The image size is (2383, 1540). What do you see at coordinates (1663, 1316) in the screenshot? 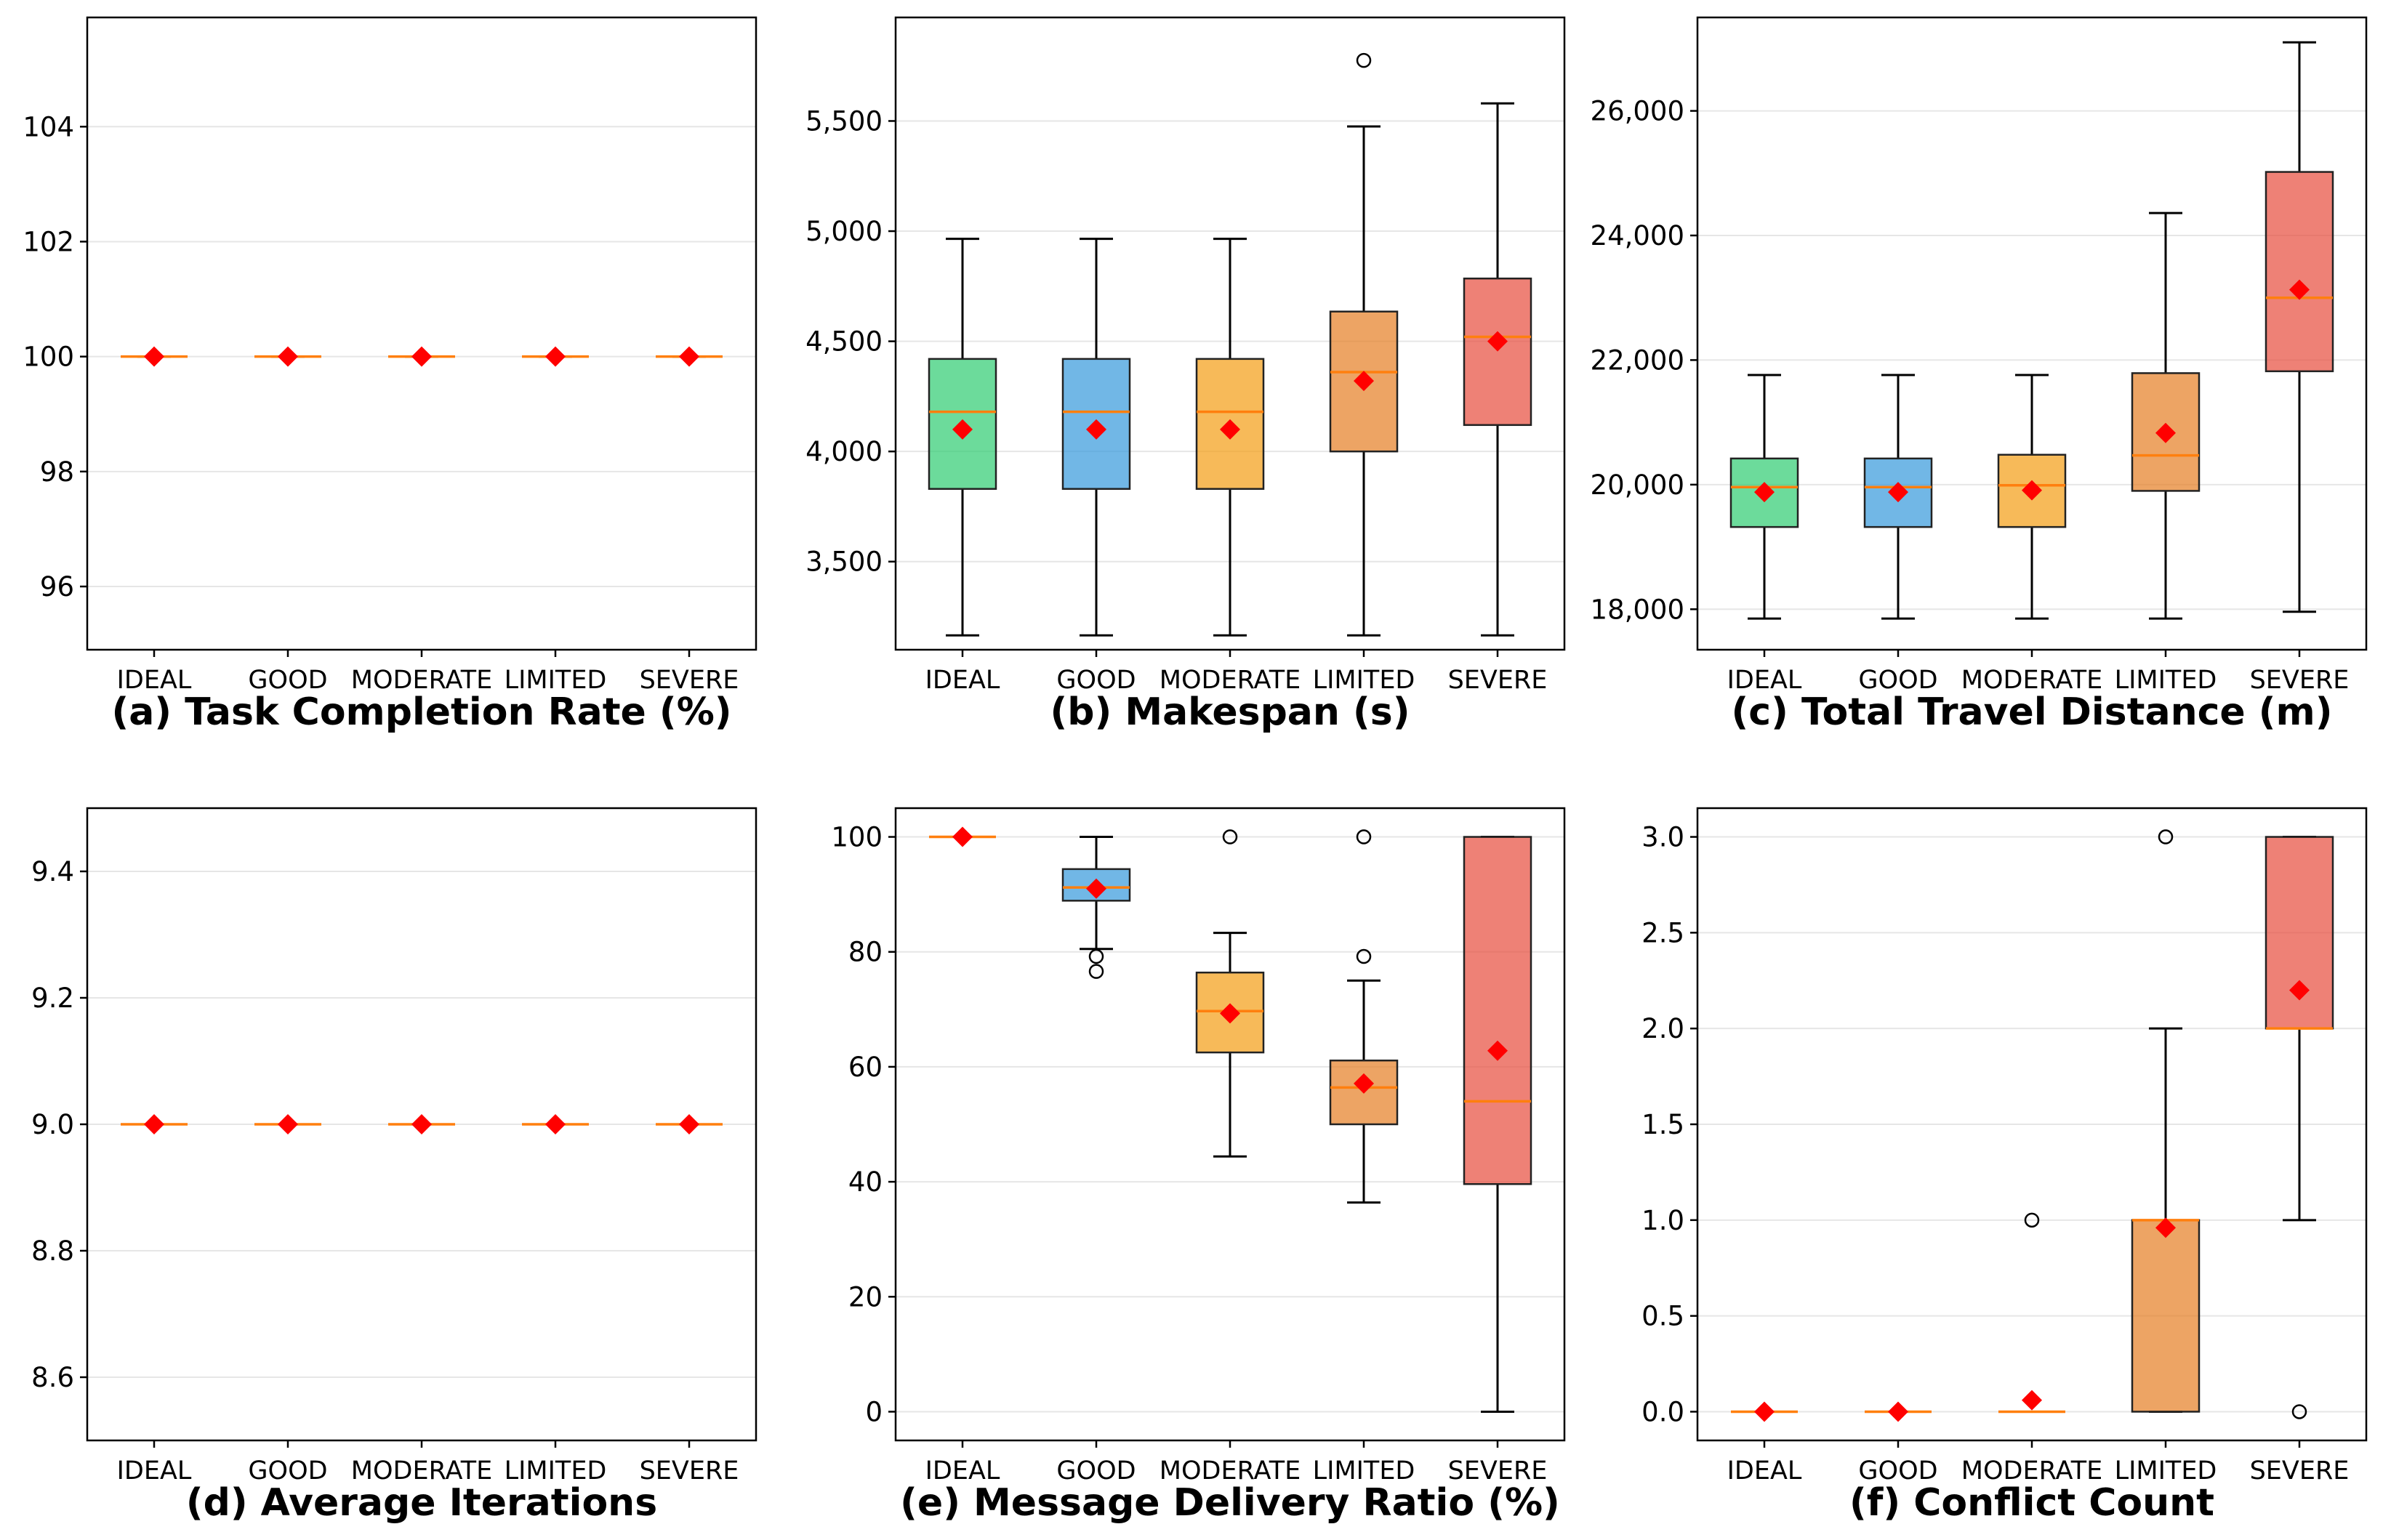
I see `y-tick-label: 0.5` at bounding box center [1663, 1316].